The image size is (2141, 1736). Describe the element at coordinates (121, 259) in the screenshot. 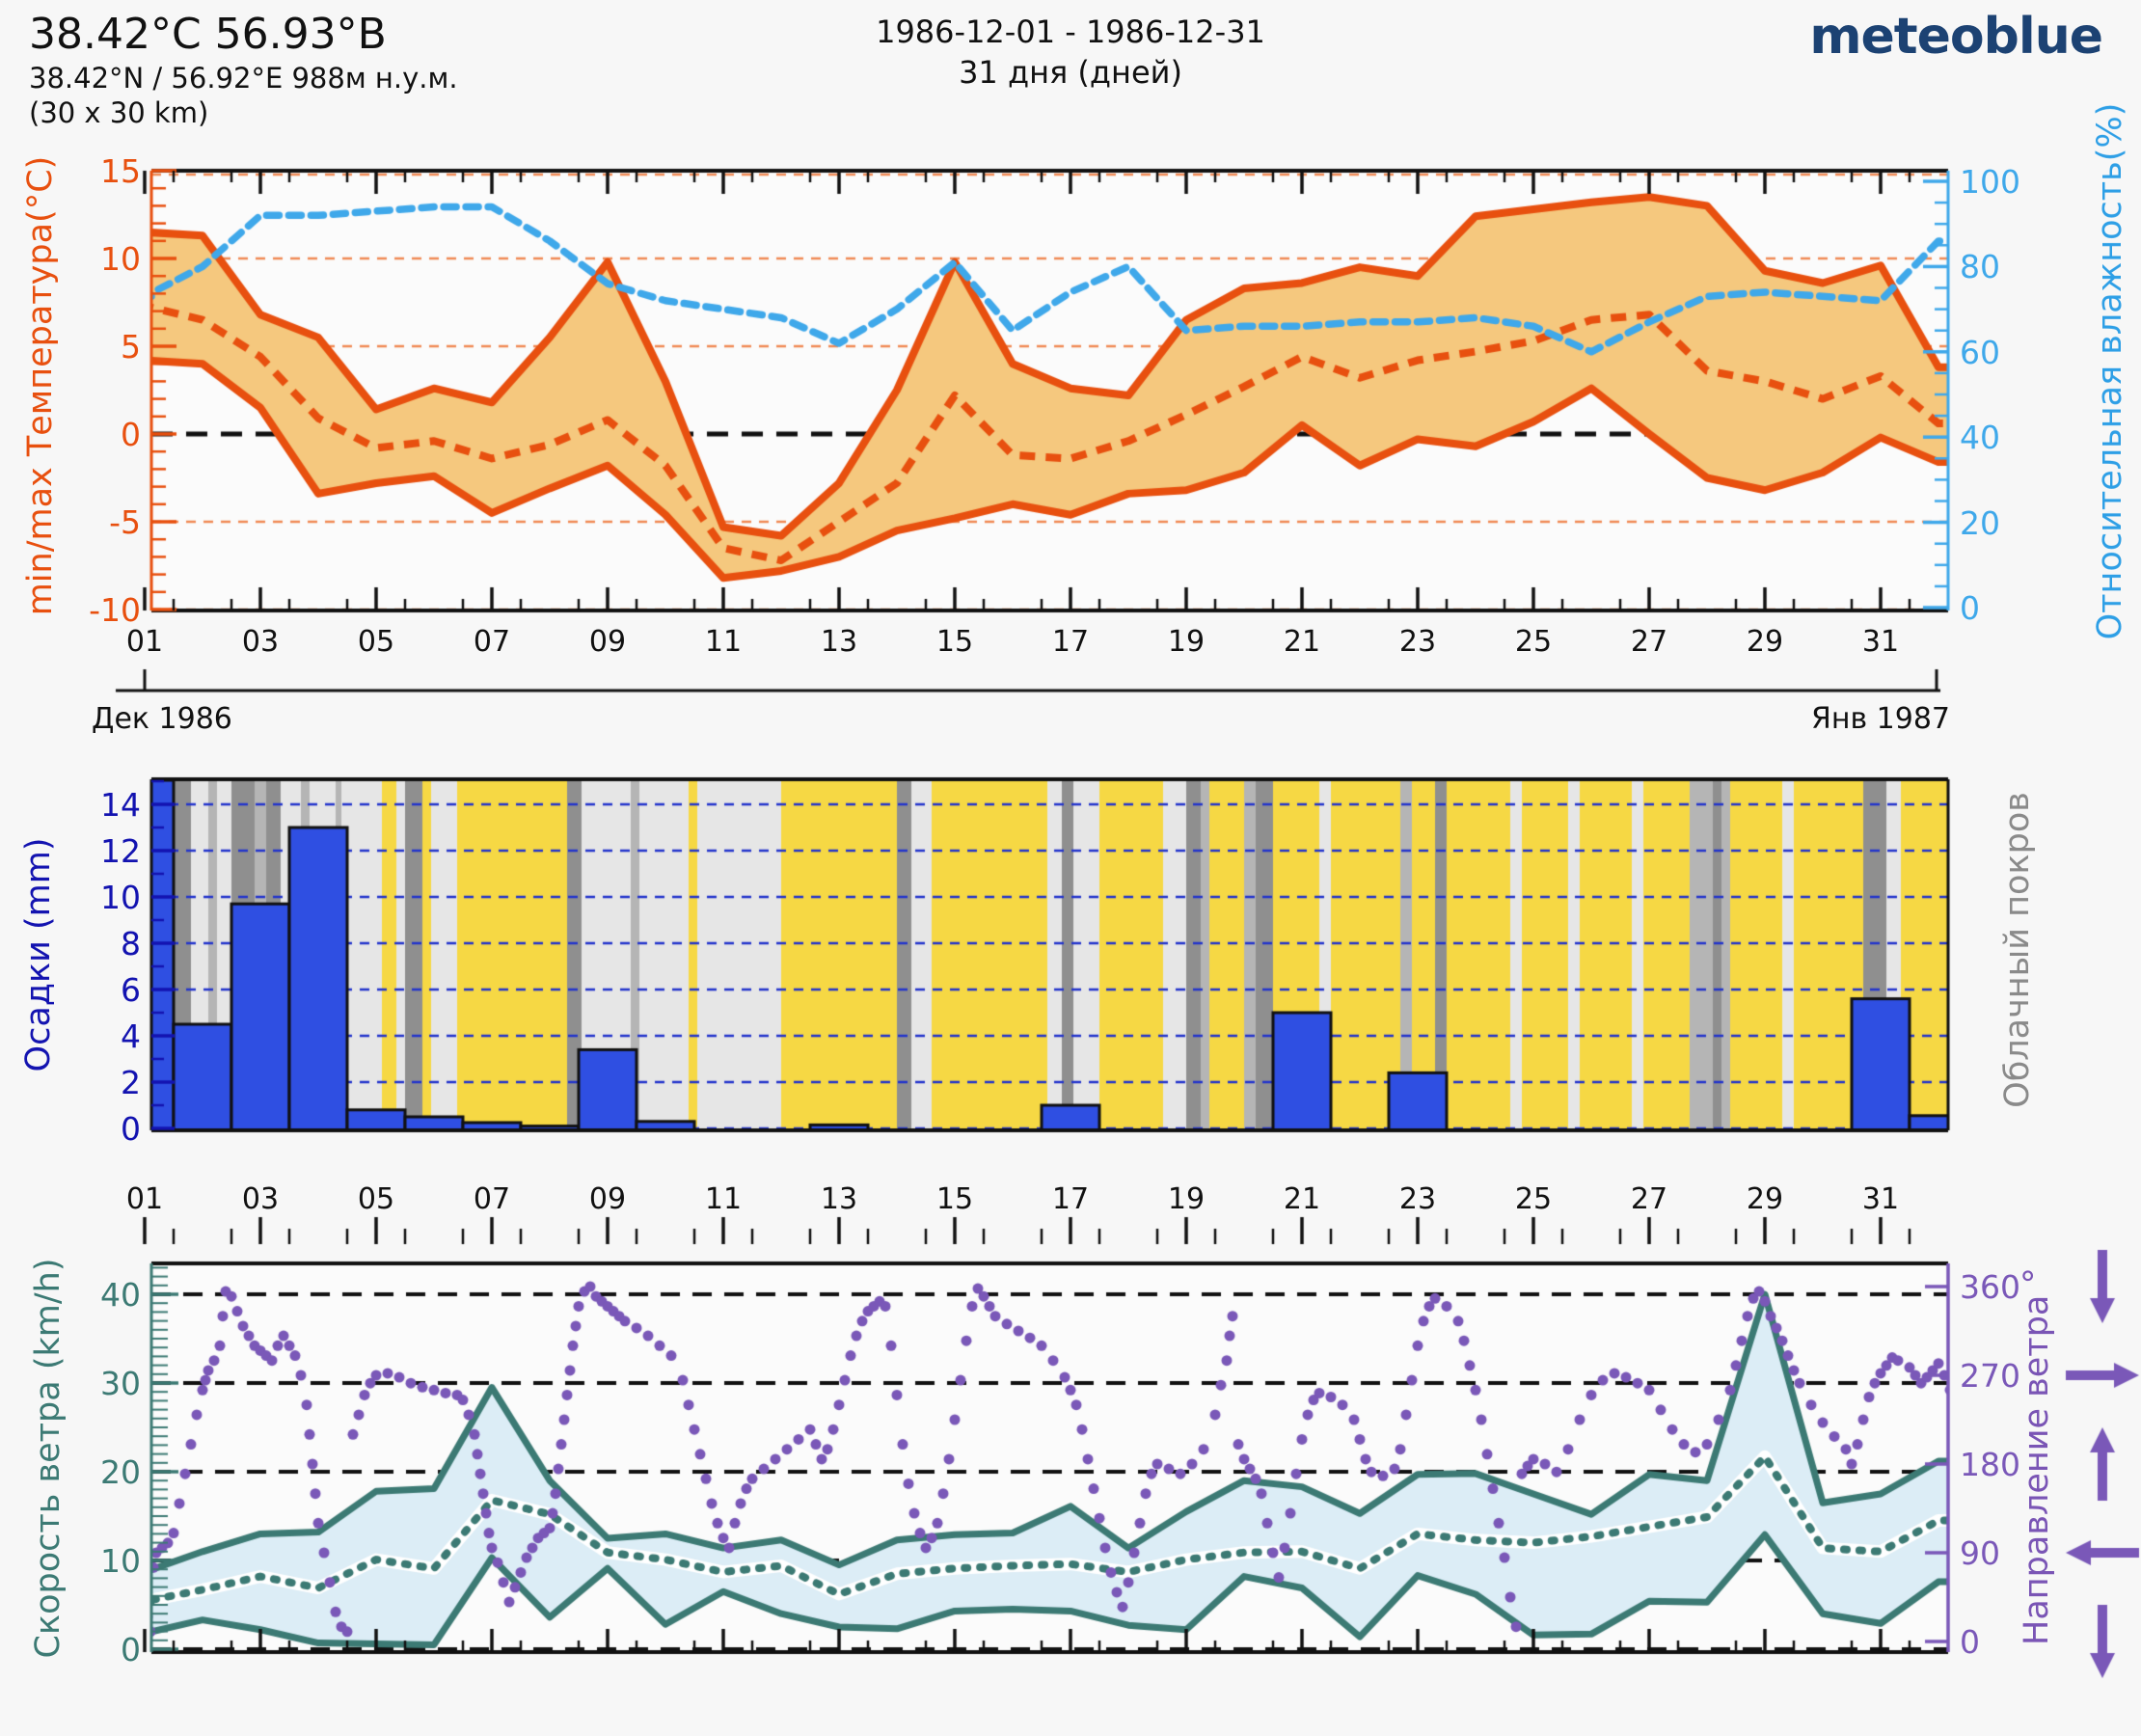

I see `temp-tick-label: 10` at that location.